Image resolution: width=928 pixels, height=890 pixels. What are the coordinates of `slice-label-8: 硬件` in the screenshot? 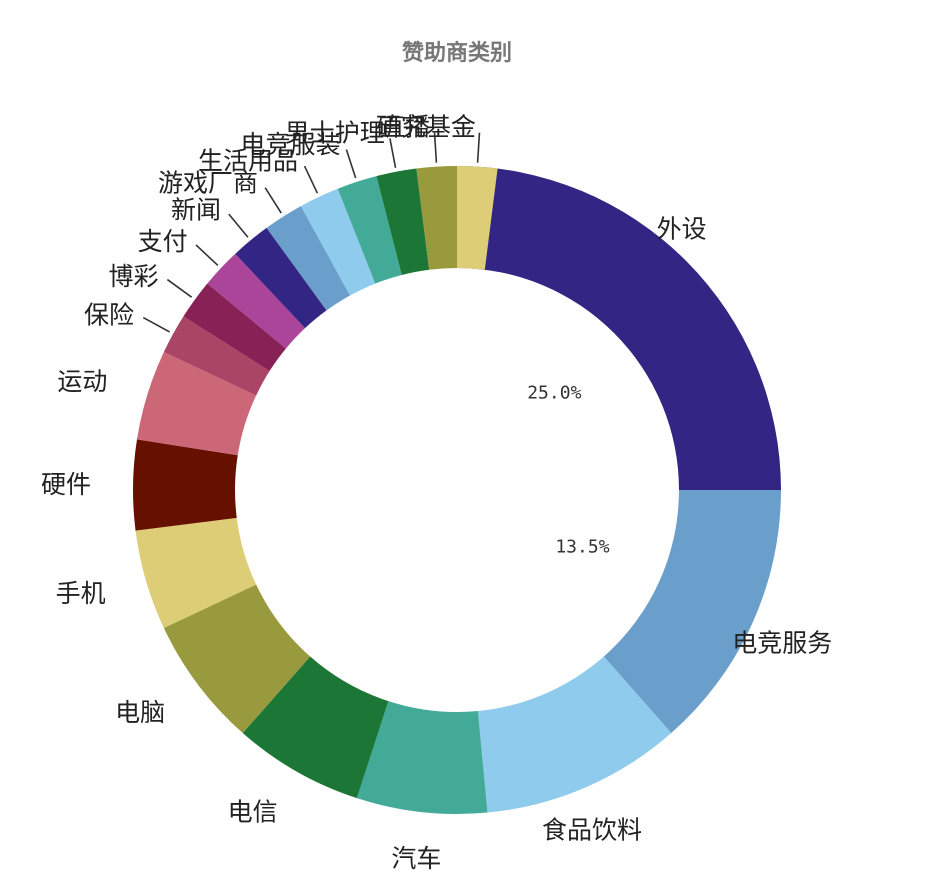 It's located at (66, 484).